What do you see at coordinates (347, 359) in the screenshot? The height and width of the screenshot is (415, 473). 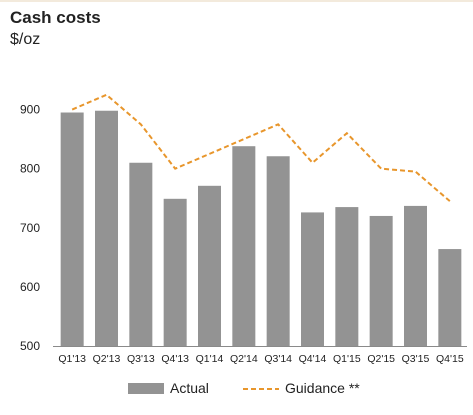 I see `x-tick-label: Q1'15` at bounding box center [347, 359].